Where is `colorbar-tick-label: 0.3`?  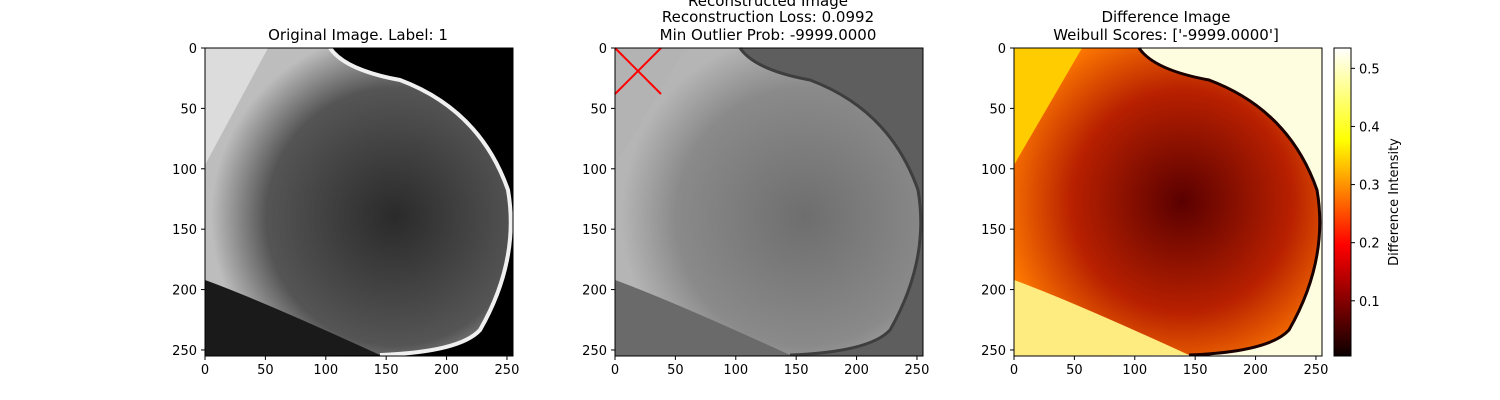
colorbar-tick-label: 0.3 is located at coordinates (1369, 186).